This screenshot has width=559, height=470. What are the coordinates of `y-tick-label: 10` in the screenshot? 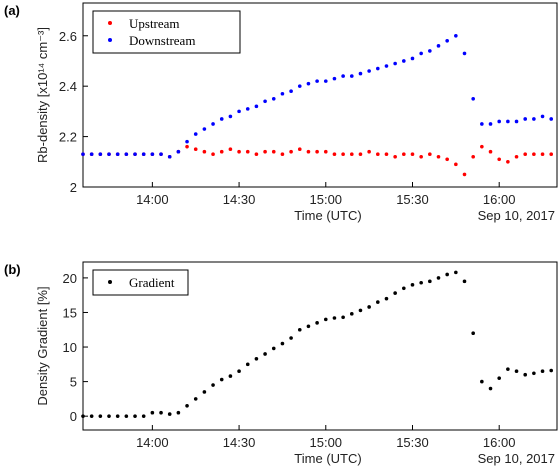 It's located at (70, 347).